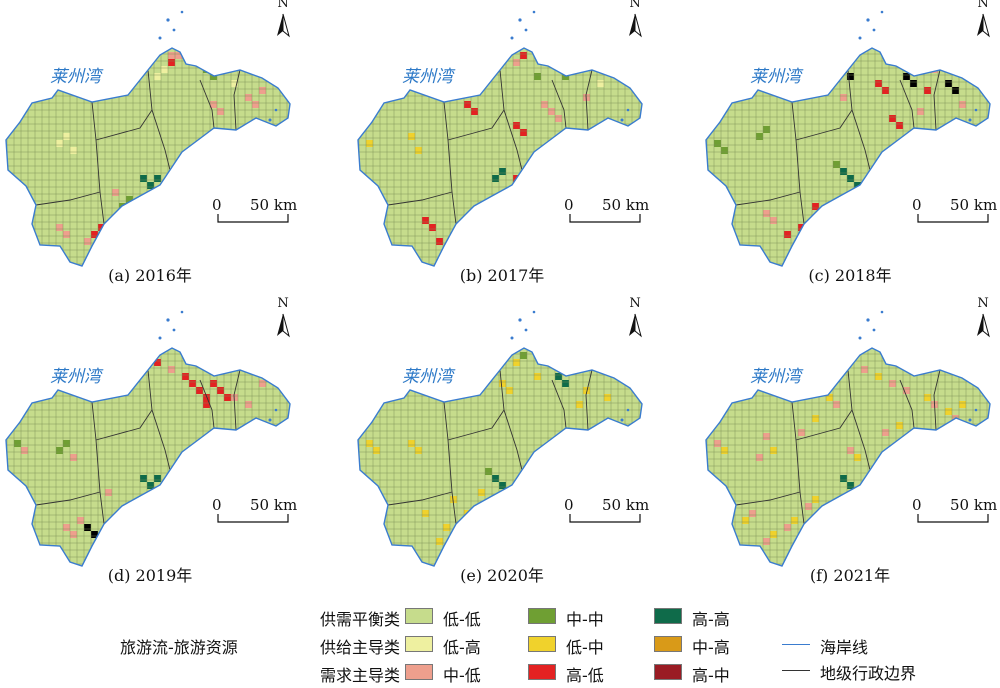 Image resolution: width=1000 pixels, height=688 pixels. I want to click on map-panel: 莱州湾 N 0 50 km (b) 2017年, so click(512, 145).